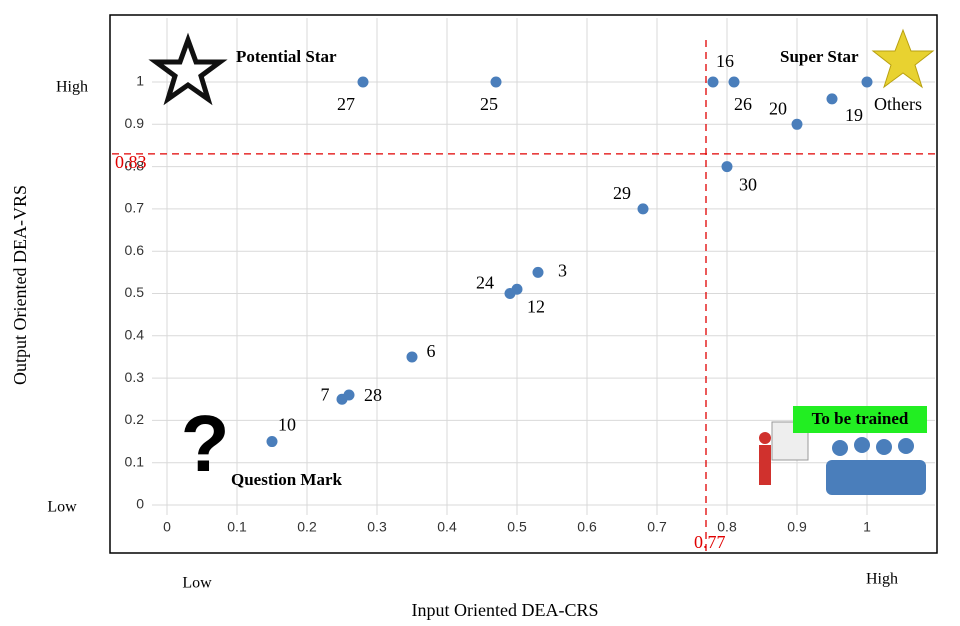 The image size is (960, 626). What do you see at coordinates (135, 335) in the screenshot?
I see `y-tick-label: 0.4` at bounding box center [135, 335].